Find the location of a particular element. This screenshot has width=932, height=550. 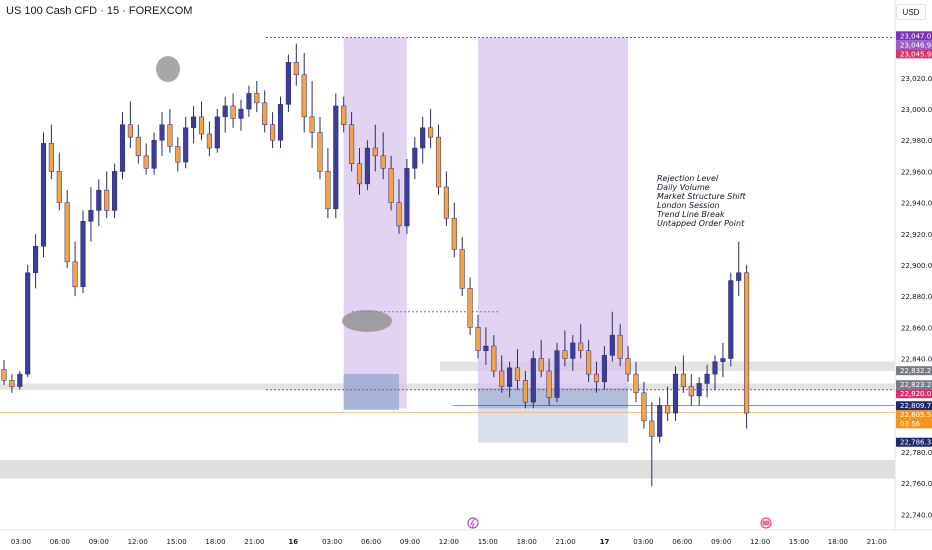

price-tick-label: 22,980.0 is located at coordinates (916, 141).